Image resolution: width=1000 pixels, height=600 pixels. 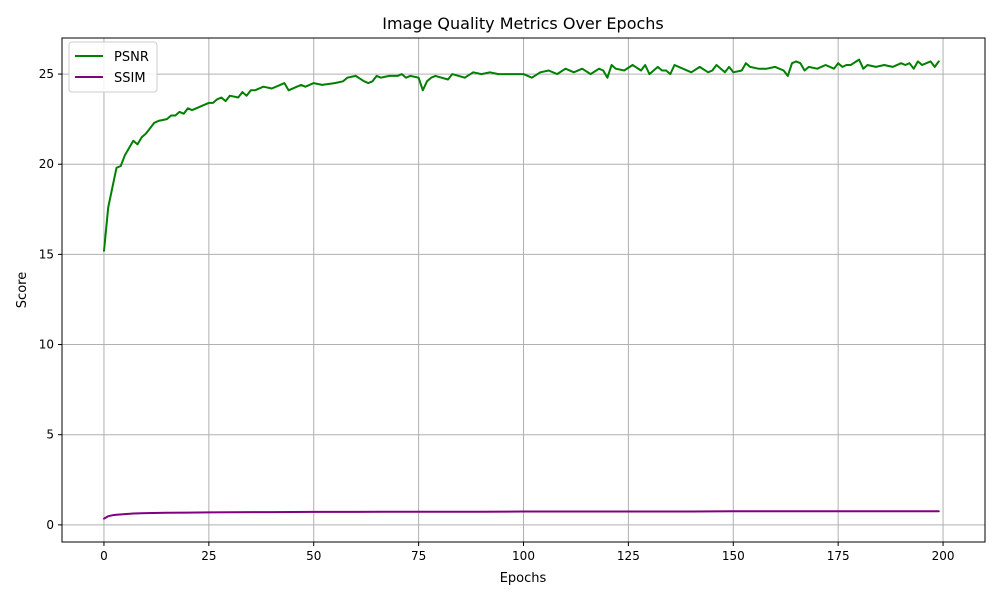 I want to click on x-tick-label: 125, so click(x=628, y=556).